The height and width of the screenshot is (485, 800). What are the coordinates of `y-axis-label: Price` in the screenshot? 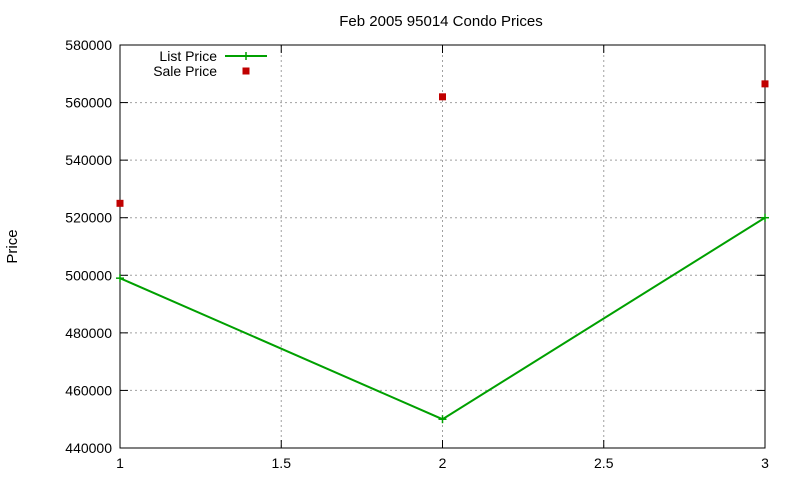 It's located at (12, 246).